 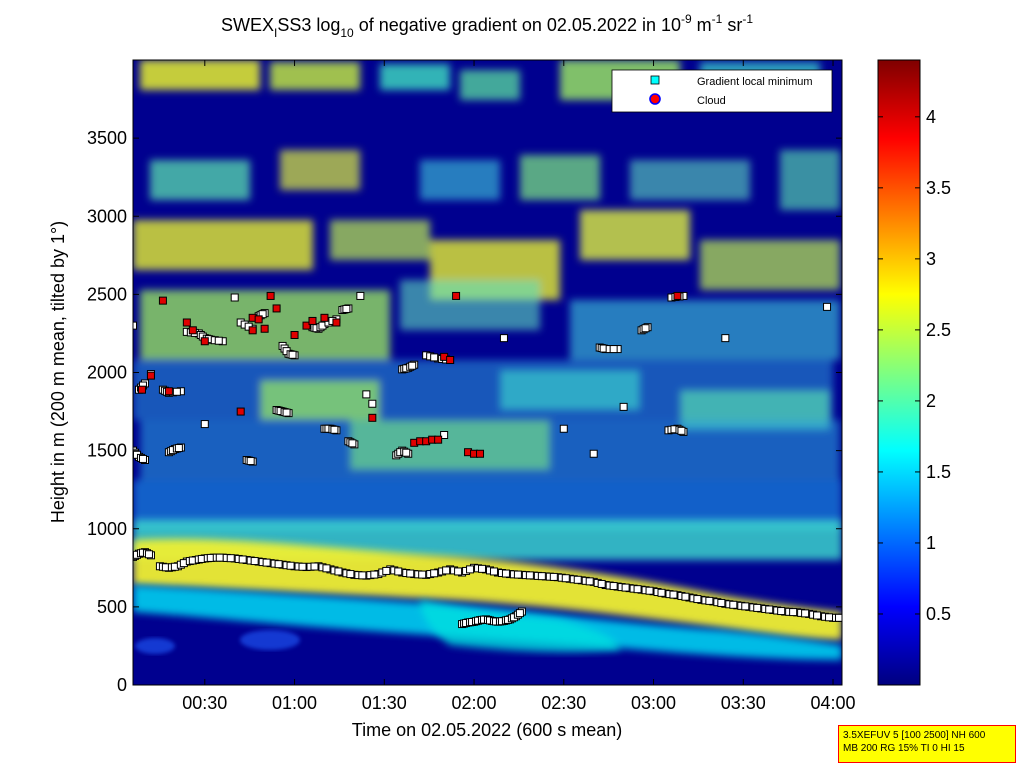 I want to click on legend-box, so click(x=722, y=91).